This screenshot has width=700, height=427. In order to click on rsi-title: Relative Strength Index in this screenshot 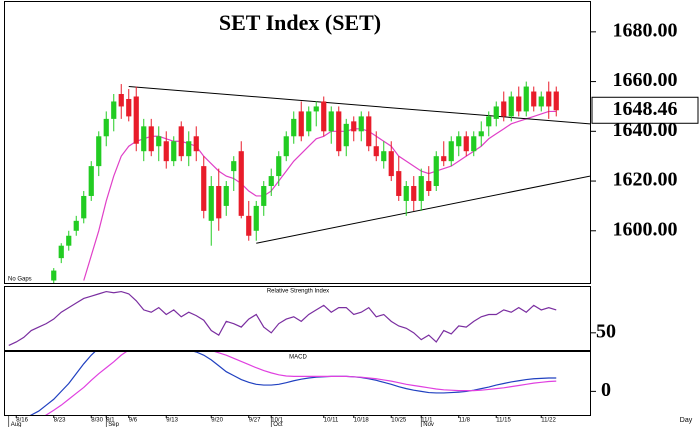, I will do `click(298, 292)`.